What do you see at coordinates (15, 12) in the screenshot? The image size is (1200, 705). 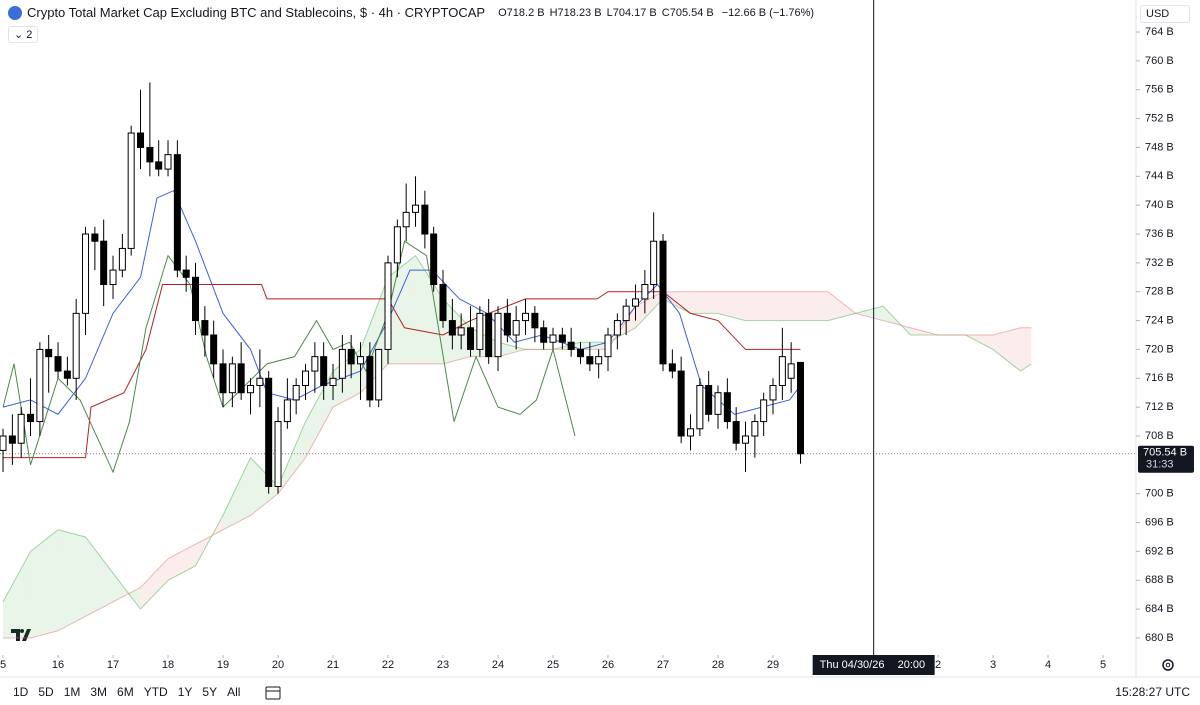 I see `symbol-logo` at bounding box center [15, 12].